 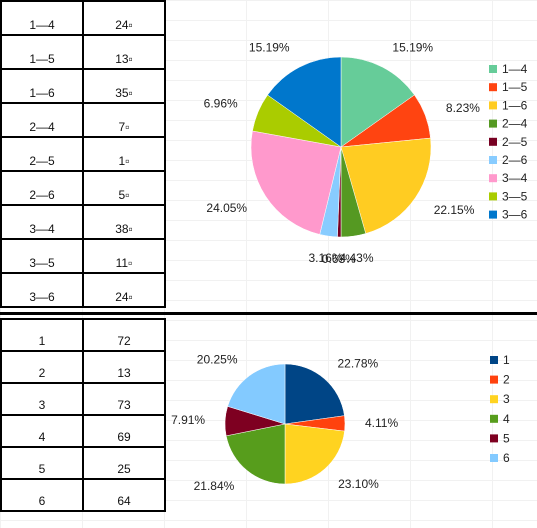 I want to click on cell-text: 38▫, so click(x=124, y=229).